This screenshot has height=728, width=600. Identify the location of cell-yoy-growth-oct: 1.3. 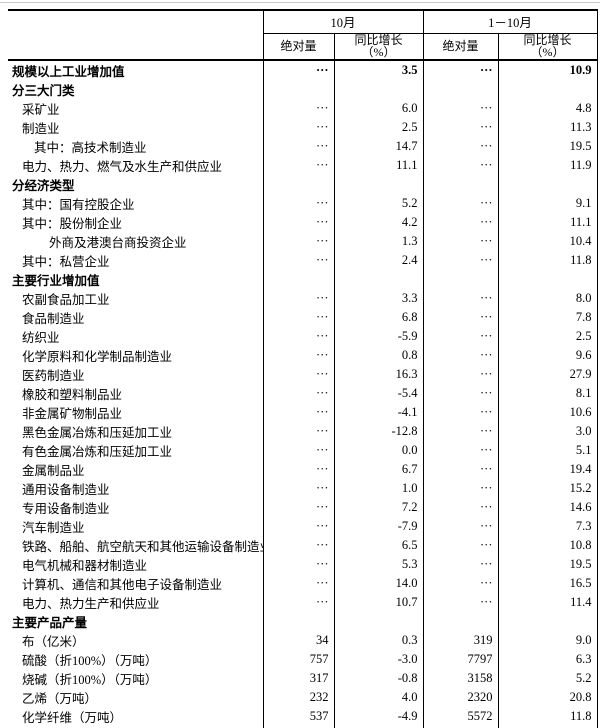
(378, 241).